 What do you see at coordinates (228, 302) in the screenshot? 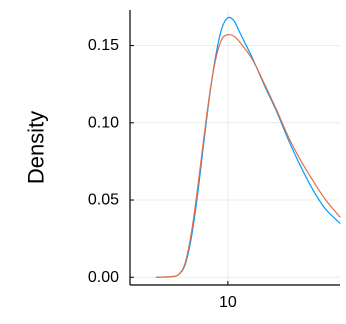
I see `x-tick-label-0: 10` at bounding box center [228, 302].